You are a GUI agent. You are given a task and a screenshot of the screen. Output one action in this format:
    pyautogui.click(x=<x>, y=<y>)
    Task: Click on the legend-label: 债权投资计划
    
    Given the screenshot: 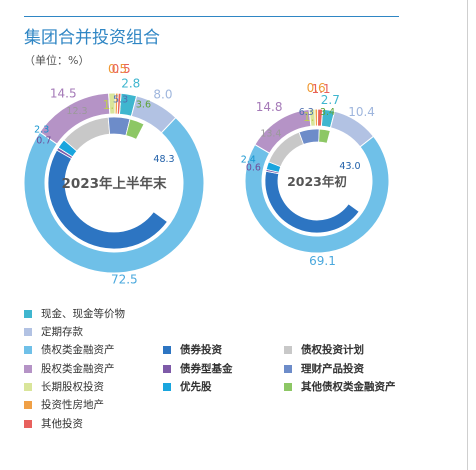 What is the action you would take?
    pyautogui.click(x=332, y=350)
    